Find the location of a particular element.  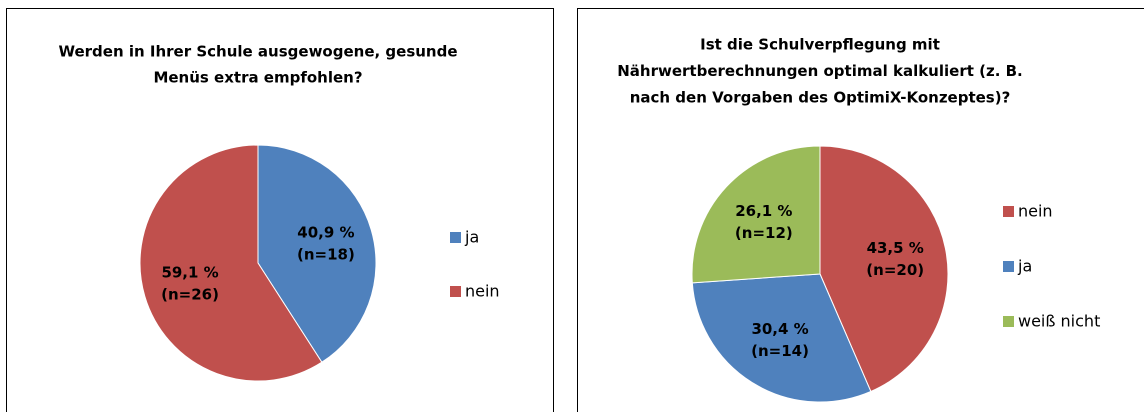

data-label: 26,1 % is located at coordinates (763, 211).